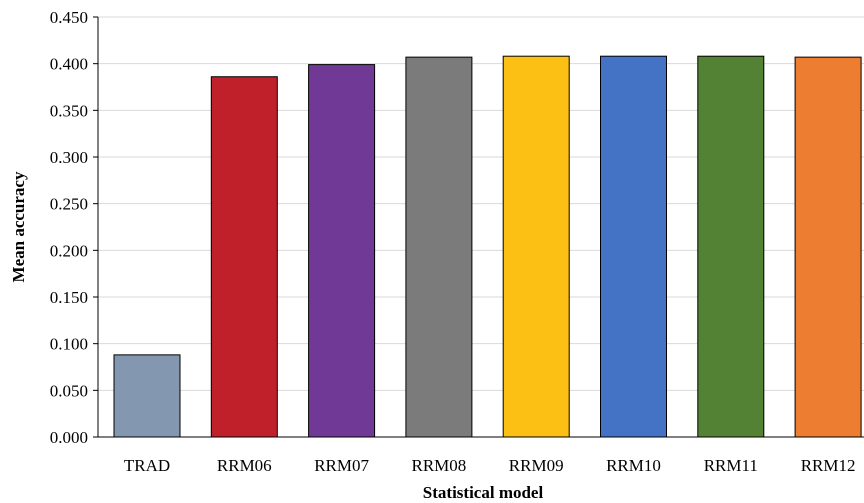  What do you see at coordinates (69, 390) in the screenshot?
I see `y-tick-label: 0.050` at bounding box center [69, 390].